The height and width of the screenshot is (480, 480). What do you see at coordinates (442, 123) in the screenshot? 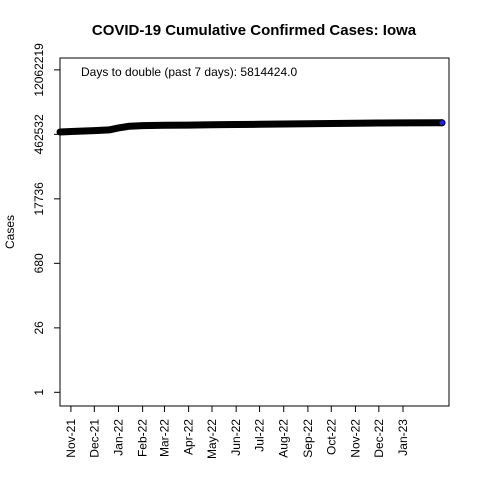
I see `latest-data-point` at bounding box center [442, 123].